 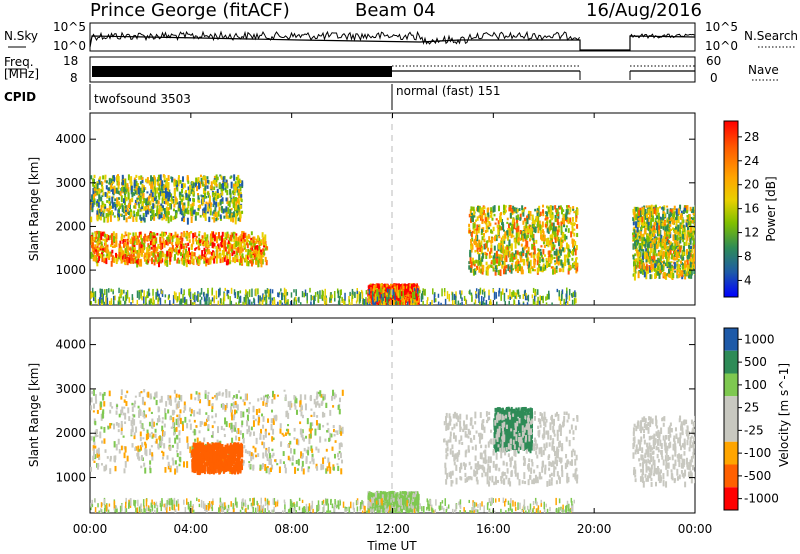 What do you see at coordinates (644, 10) in the screenshot?
I see `date-title: 16/Aug/2016` at bounding box center [644, 10].